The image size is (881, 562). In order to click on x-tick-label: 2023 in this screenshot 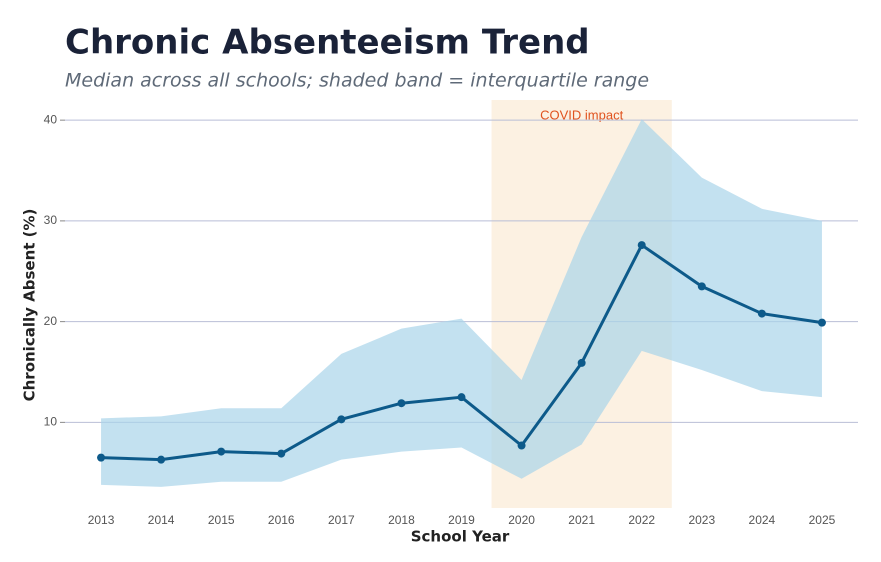, I will do `click(701, 520)`.